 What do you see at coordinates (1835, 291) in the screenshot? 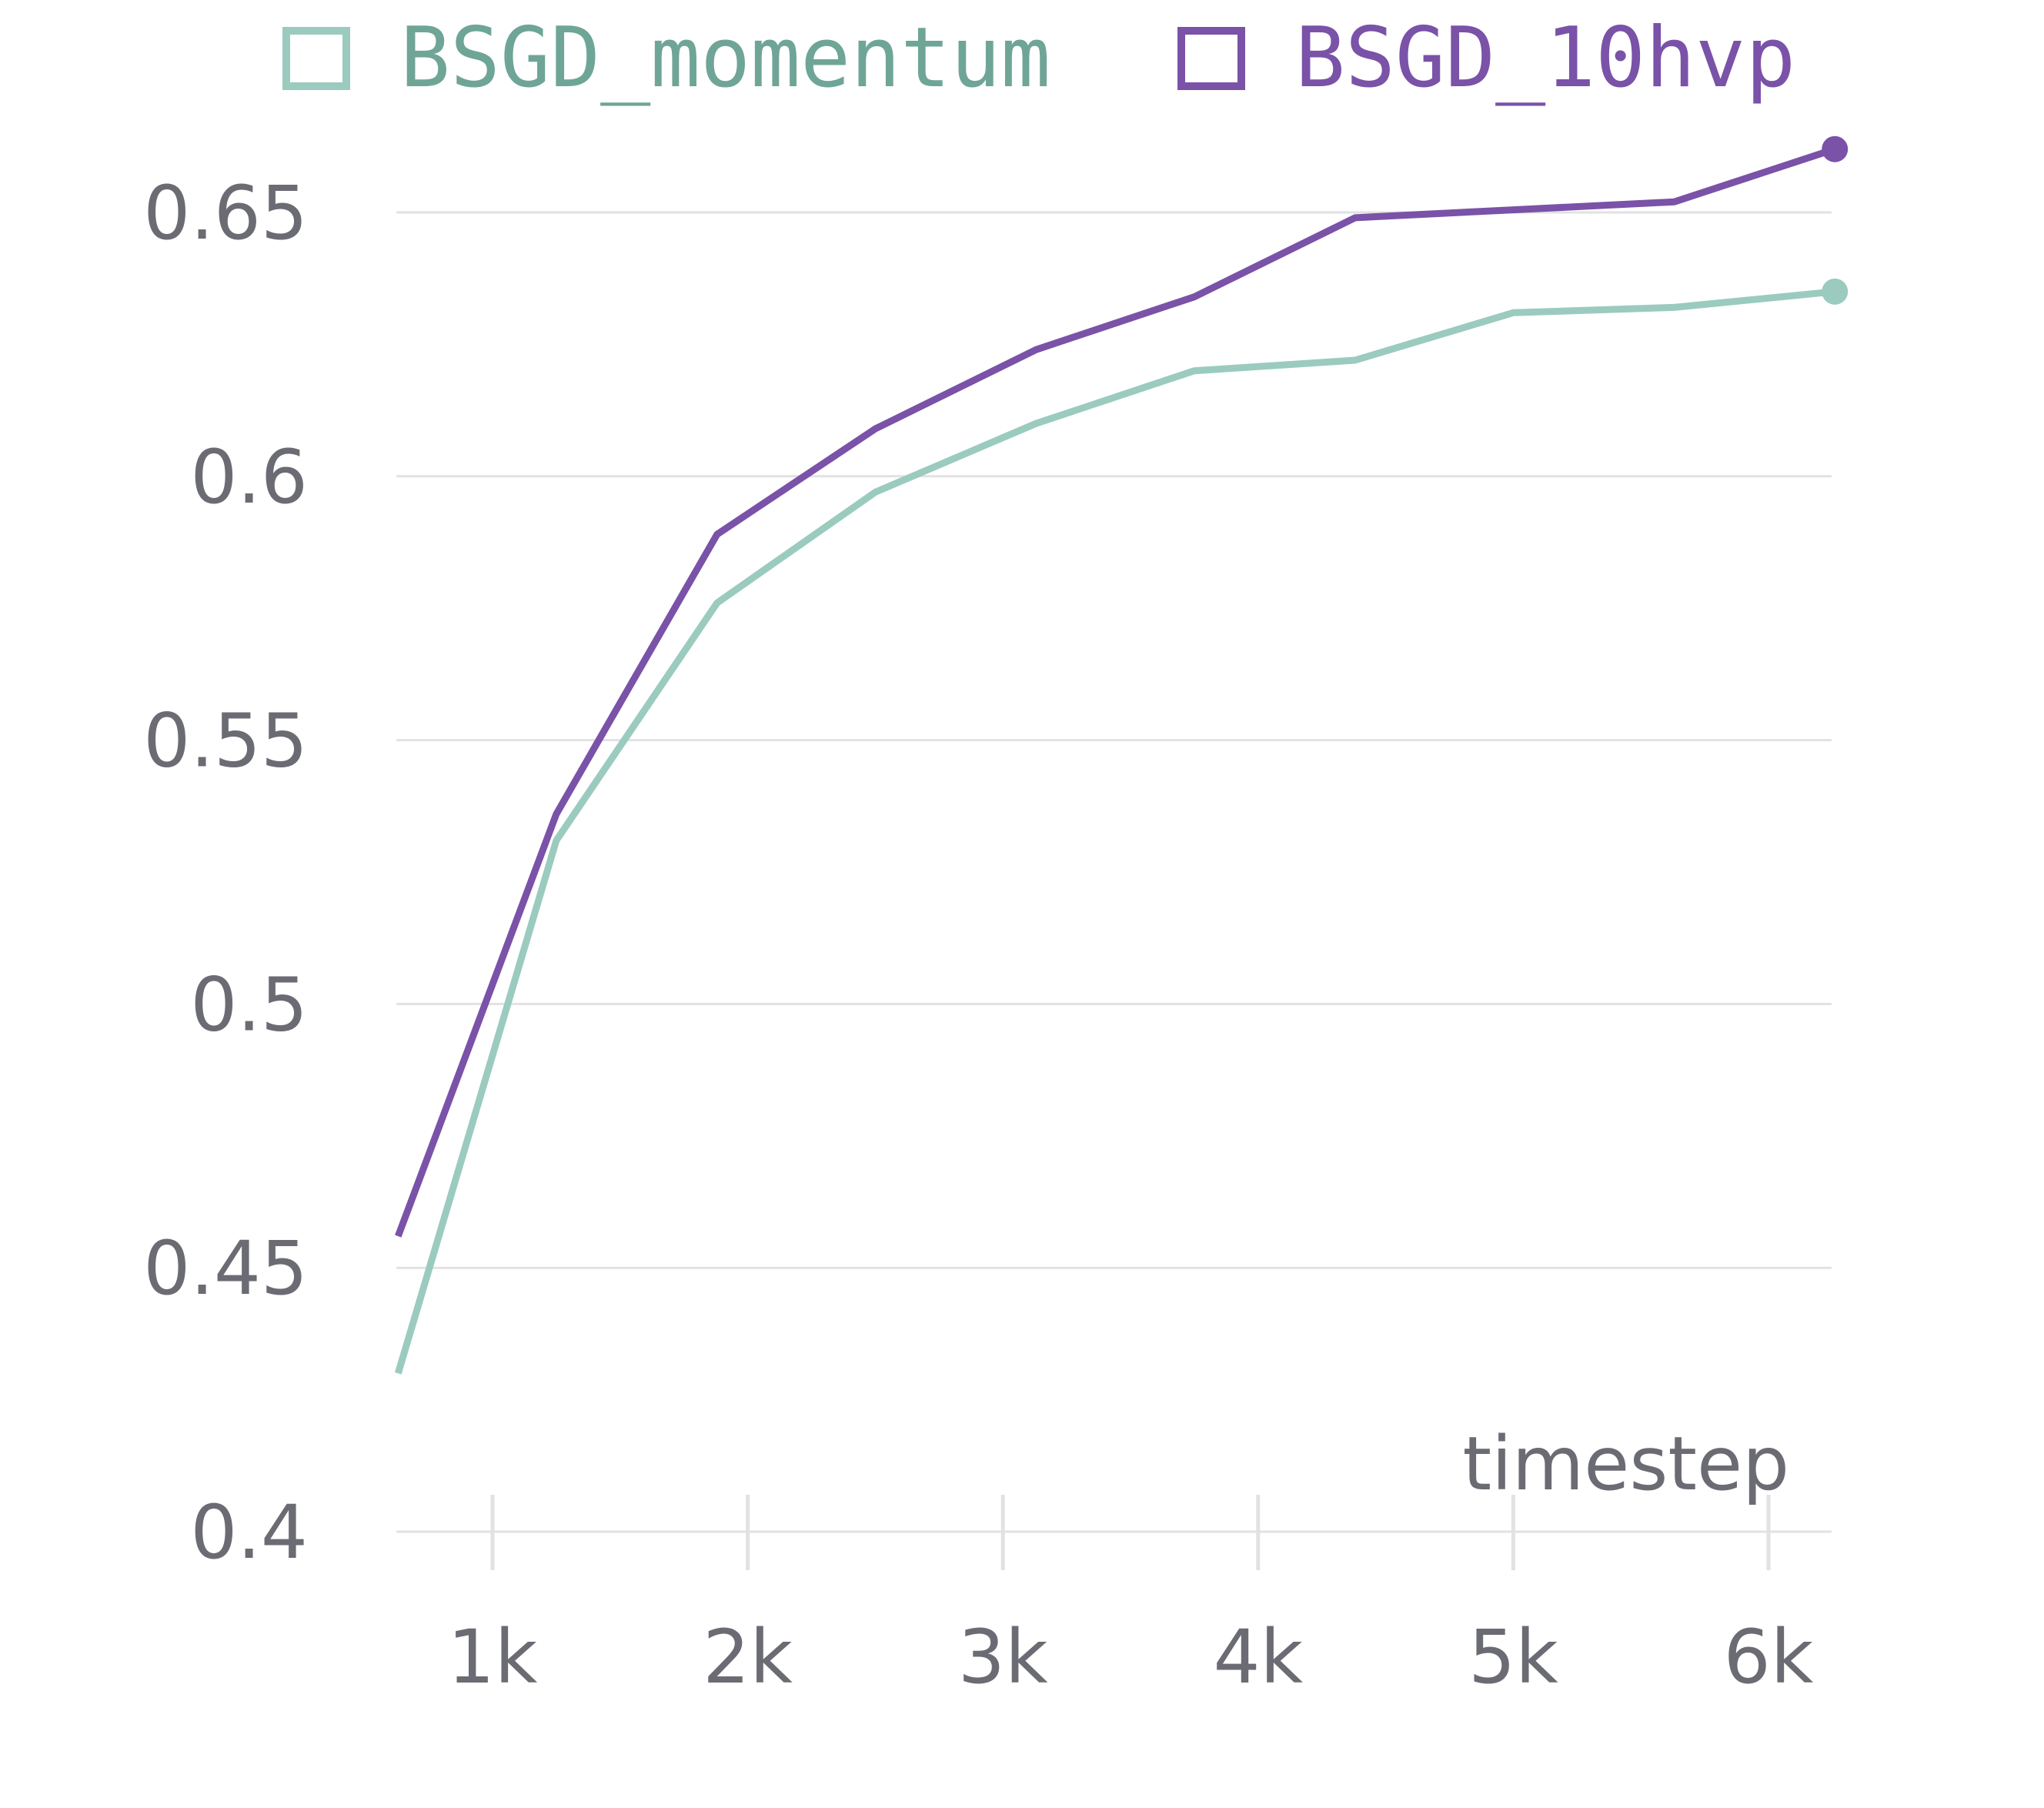
I see `series-end-marker-BSGD_momentum` at bounding box center [1835, 291].